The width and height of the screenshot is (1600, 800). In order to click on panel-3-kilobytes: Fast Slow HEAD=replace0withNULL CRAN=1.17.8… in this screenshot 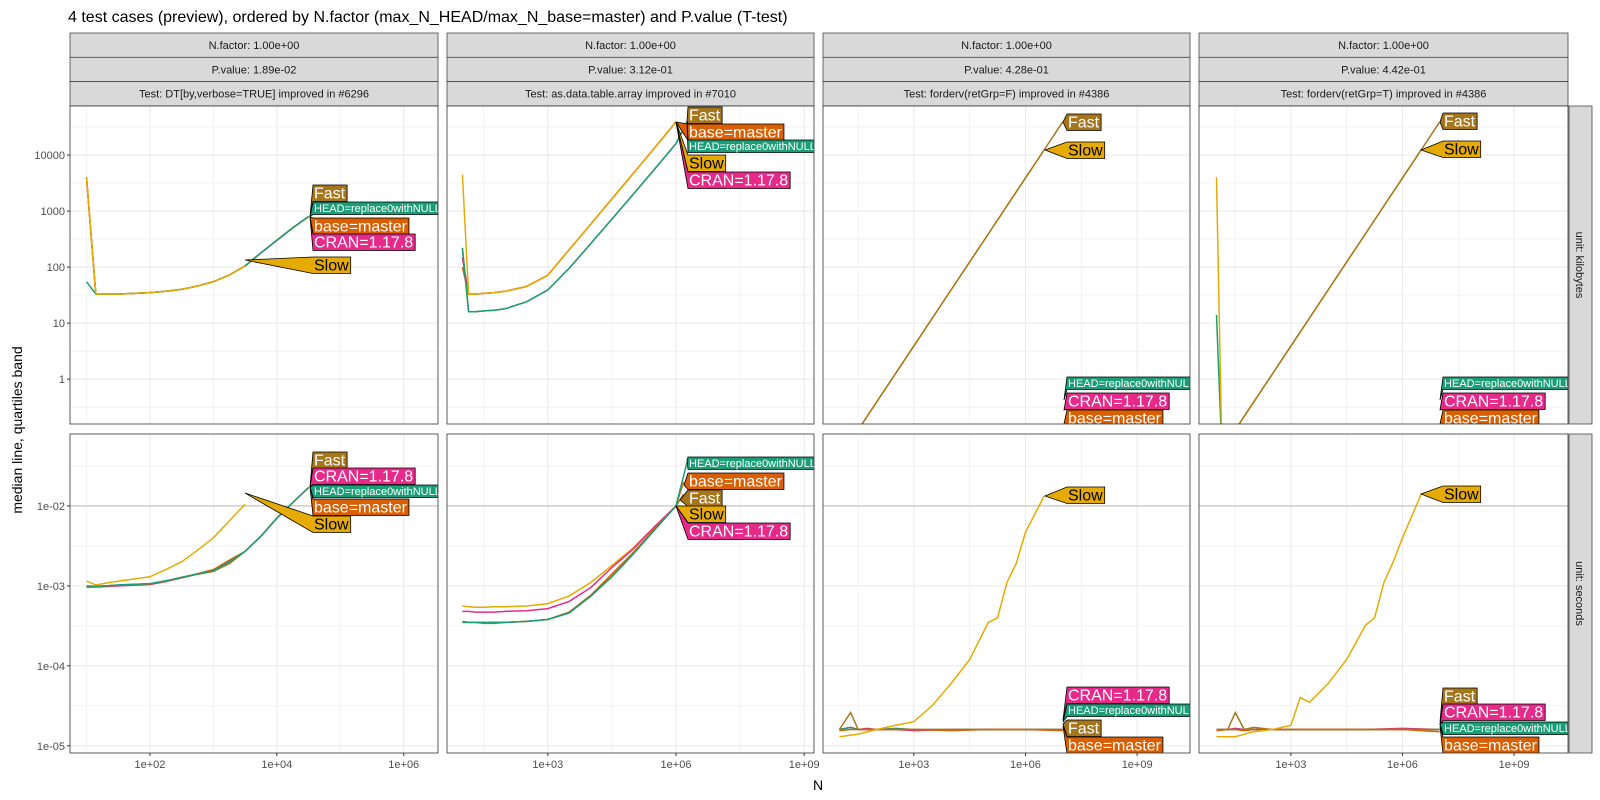, I will do `click(1006, 266)`.